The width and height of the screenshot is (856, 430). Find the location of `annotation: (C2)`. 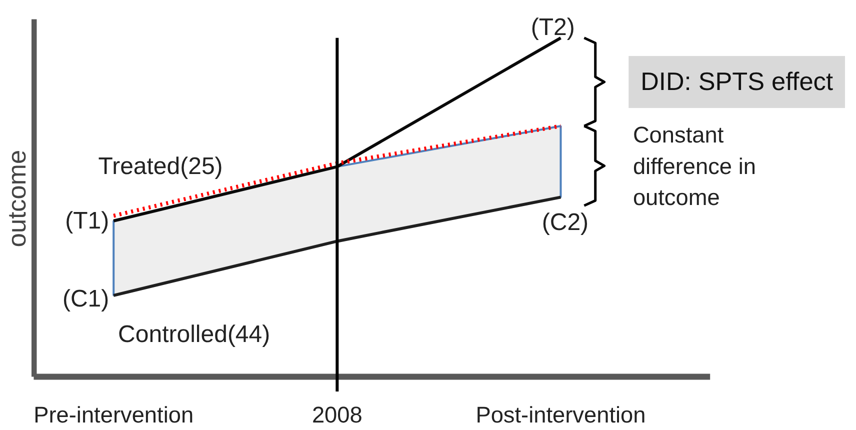

annotation: (C2) is located at coordinates (565, 222).